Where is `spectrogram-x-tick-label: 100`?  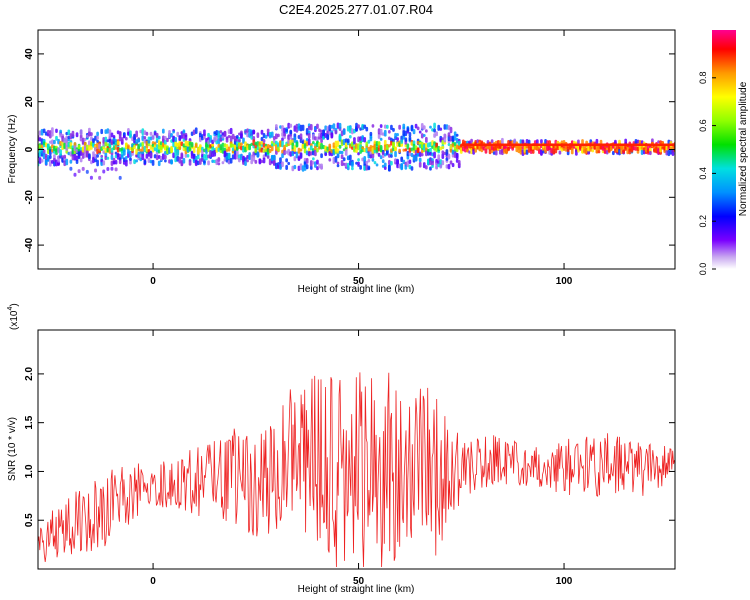 spectrogram-x-tick-label: 100 is located at coordinates (564, 281).